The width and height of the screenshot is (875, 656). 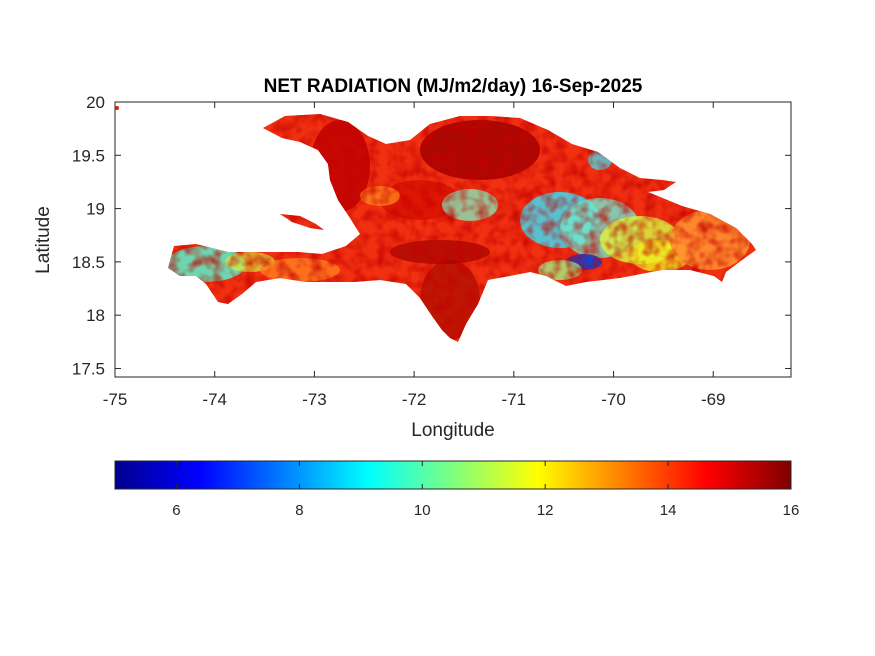 I want to click on y-tick-label: 18, so click(x=95, y=315).